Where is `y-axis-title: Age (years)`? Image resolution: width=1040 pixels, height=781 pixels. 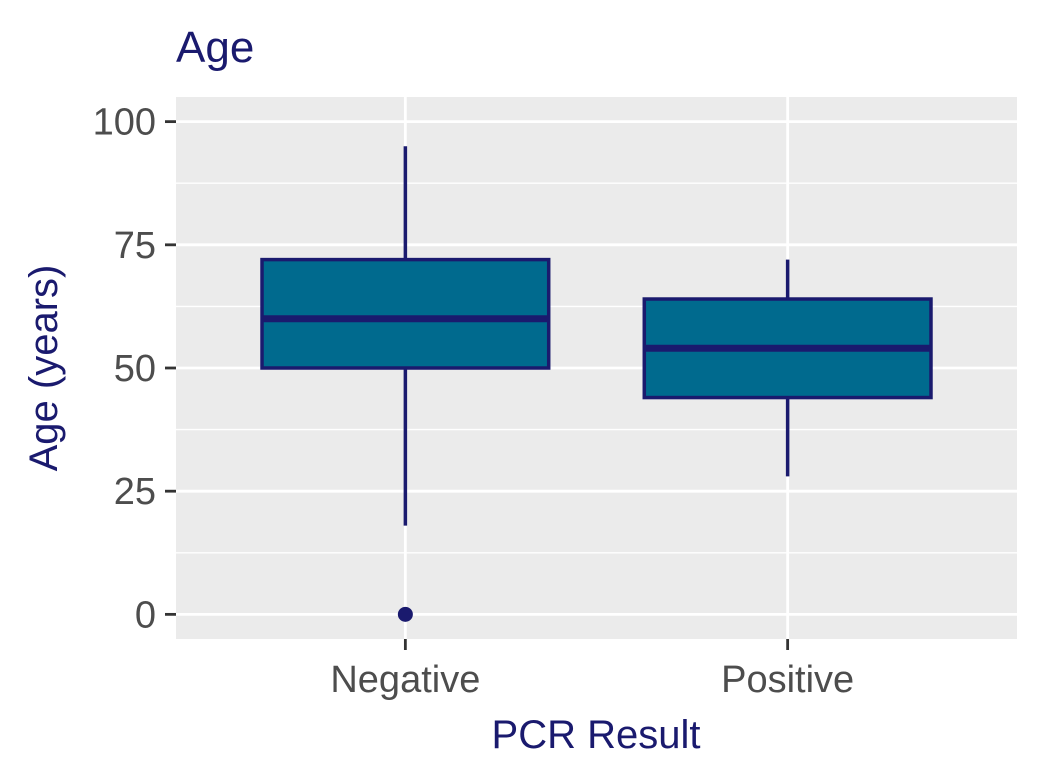 y-axis-title: Age (years) is located at coordinates (44, 368).